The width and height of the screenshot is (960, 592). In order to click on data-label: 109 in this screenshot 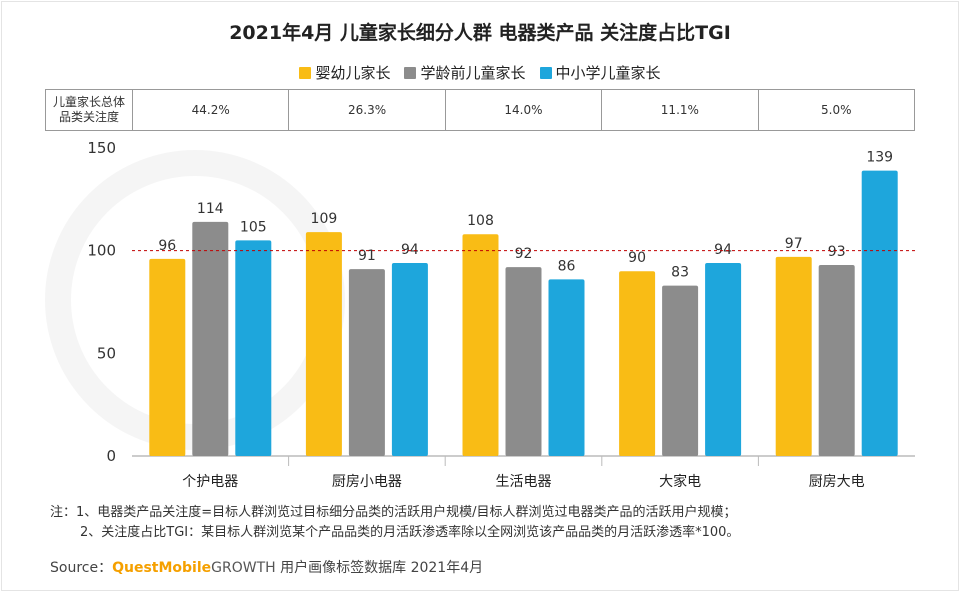, I will do `click(324, 219)`.